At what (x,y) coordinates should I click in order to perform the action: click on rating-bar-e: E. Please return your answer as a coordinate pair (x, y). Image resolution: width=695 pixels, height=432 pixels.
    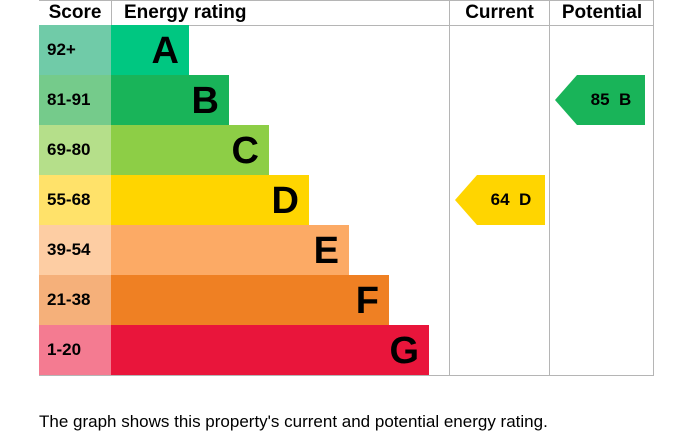
    Looking at the image, I should click on (230, 250).